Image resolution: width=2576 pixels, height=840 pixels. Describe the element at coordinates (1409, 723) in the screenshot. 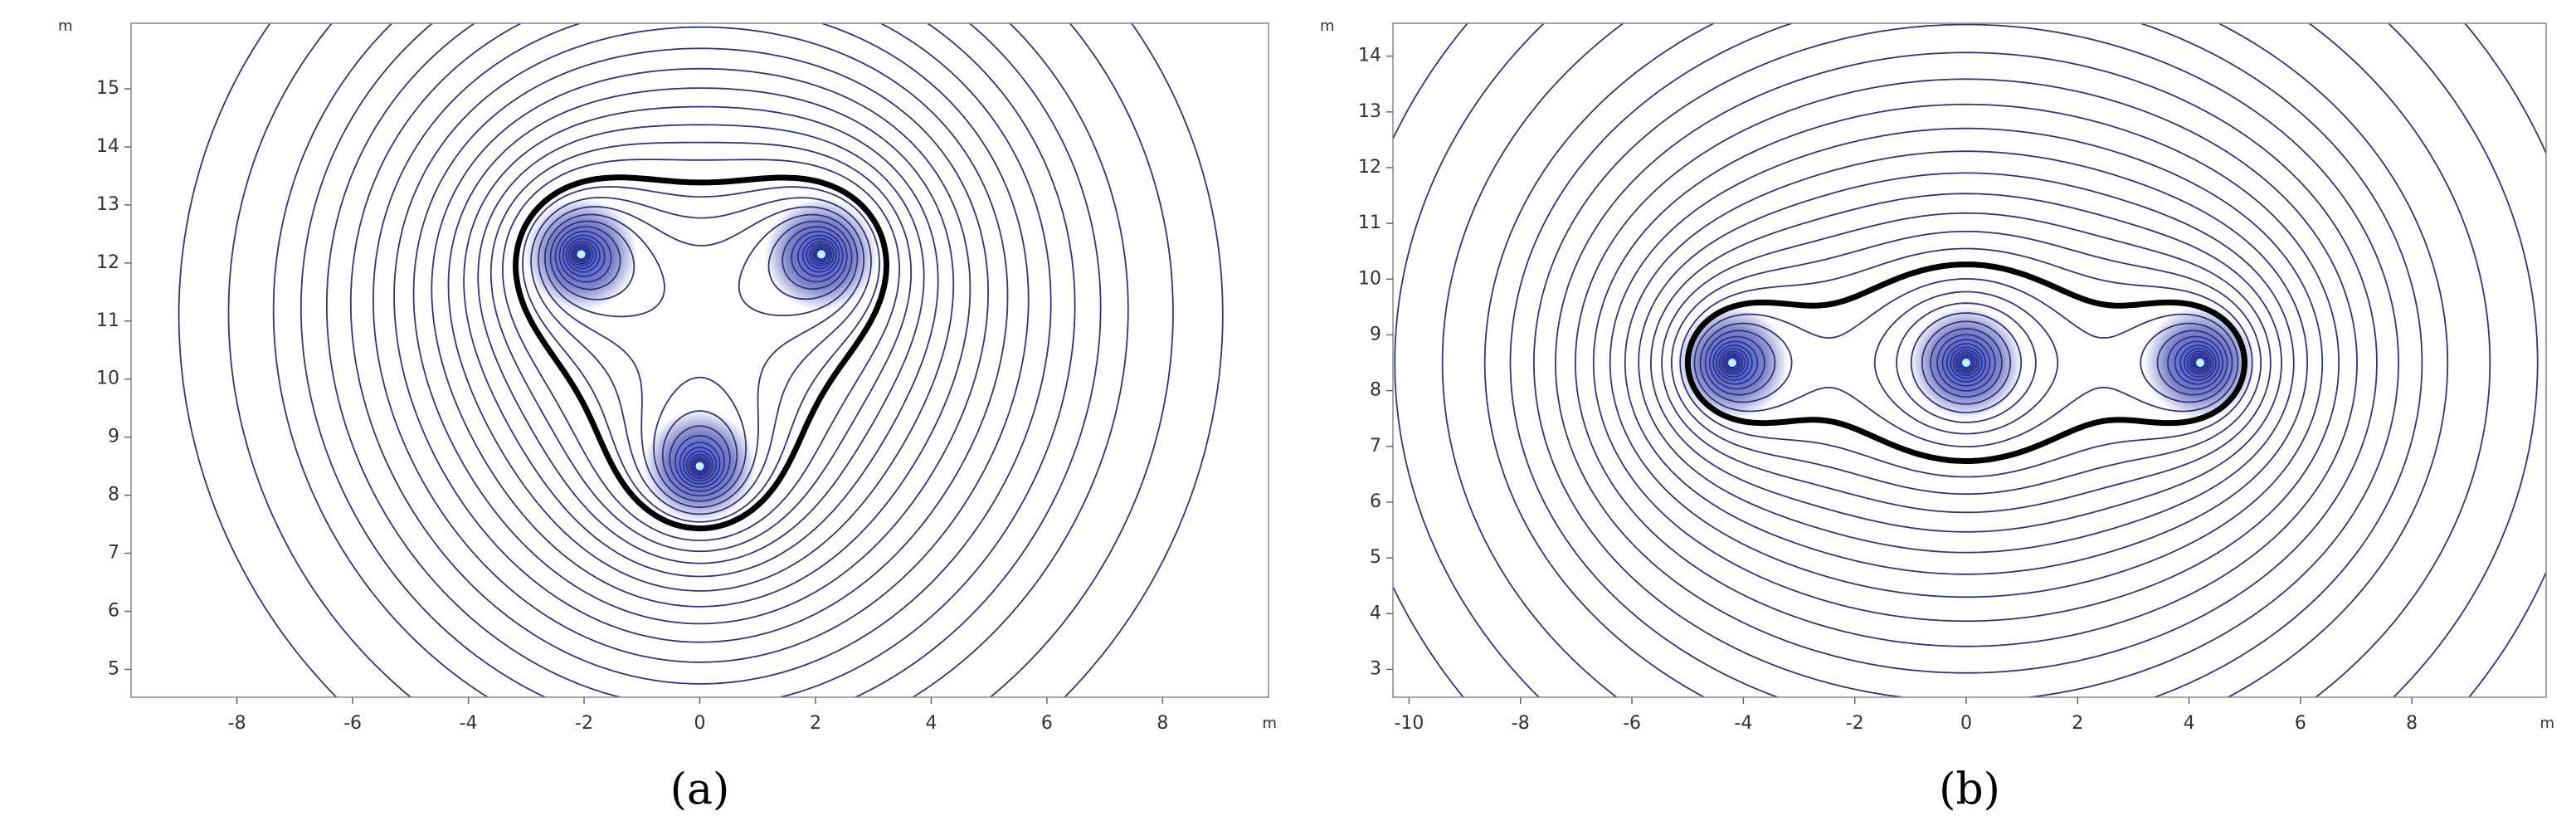

I see `x-tick-label: -10` at that location.